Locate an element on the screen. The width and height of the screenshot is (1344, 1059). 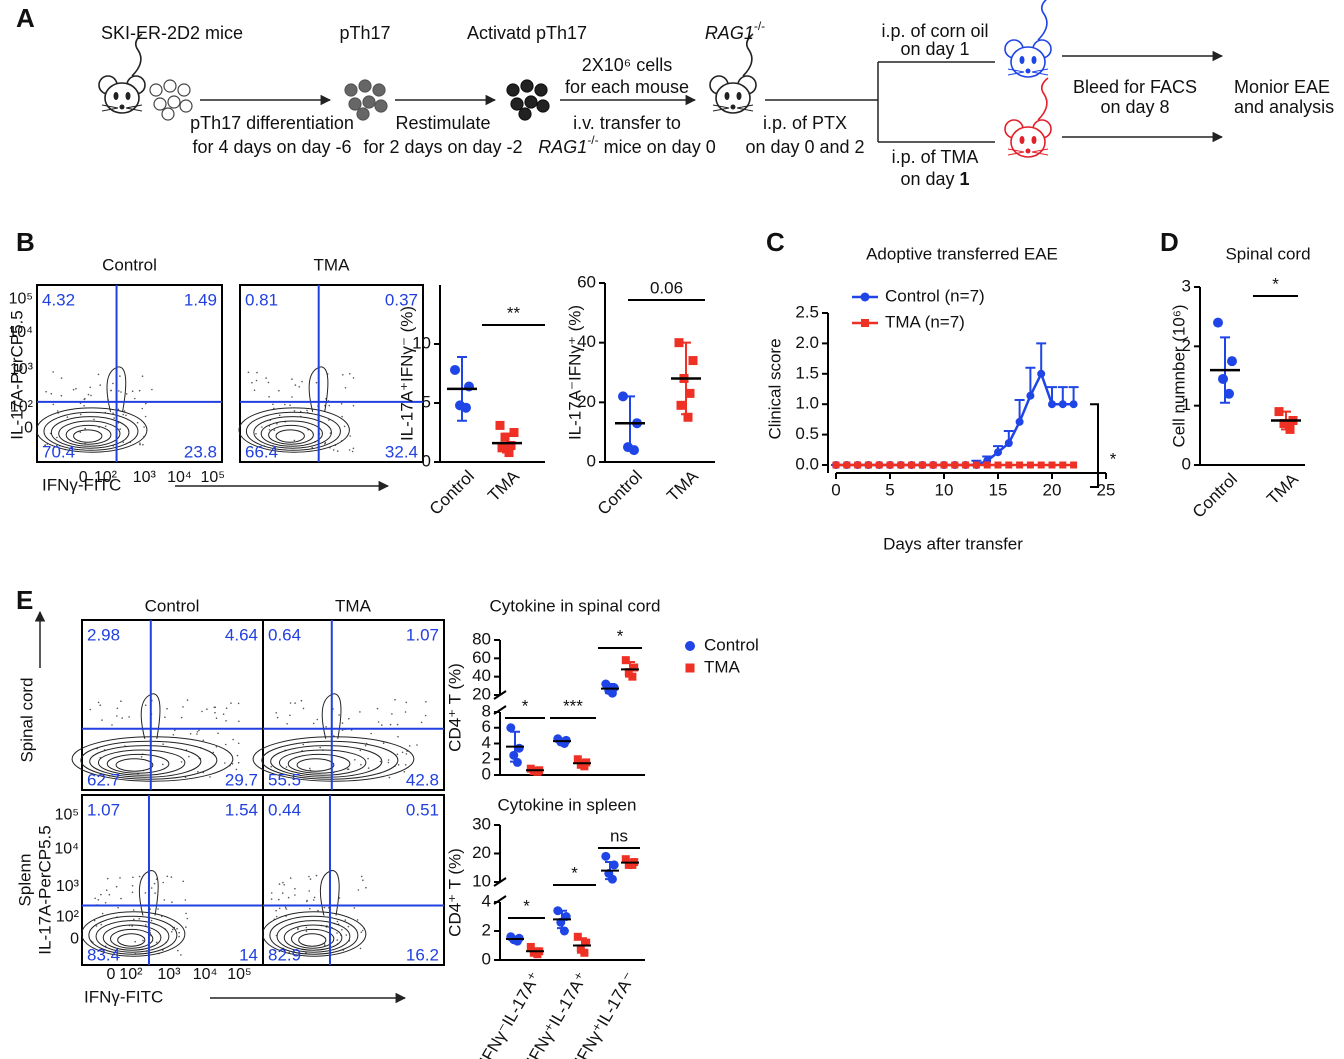
x-tick-label: TMA is located at coordinates (503, 485).